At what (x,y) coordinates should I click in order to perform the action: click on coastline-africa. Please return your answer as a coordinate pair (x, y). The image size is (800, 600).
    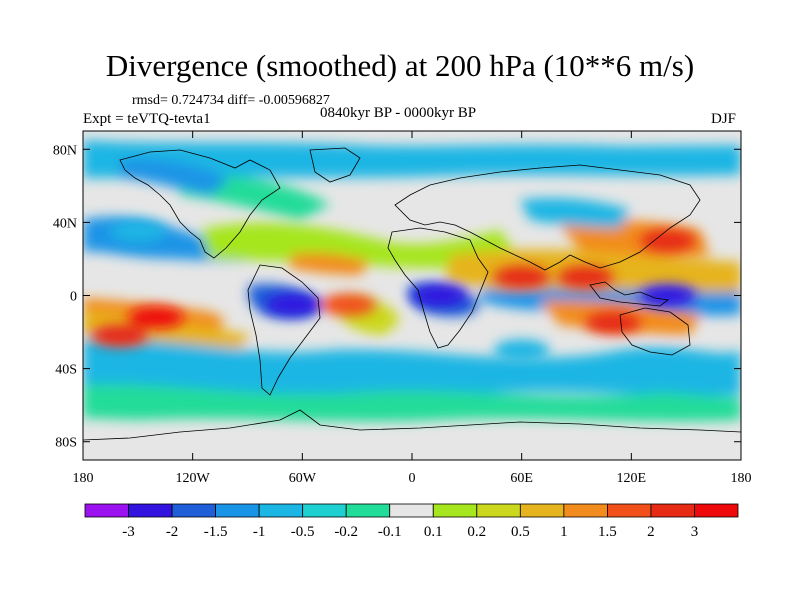
    Looking at the image, I should click on (438, 288).